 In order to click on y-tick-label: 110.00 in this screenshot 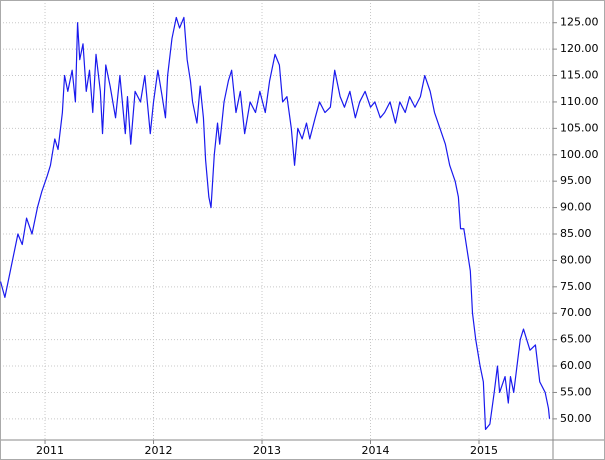, I will do `click(579, 101)`.